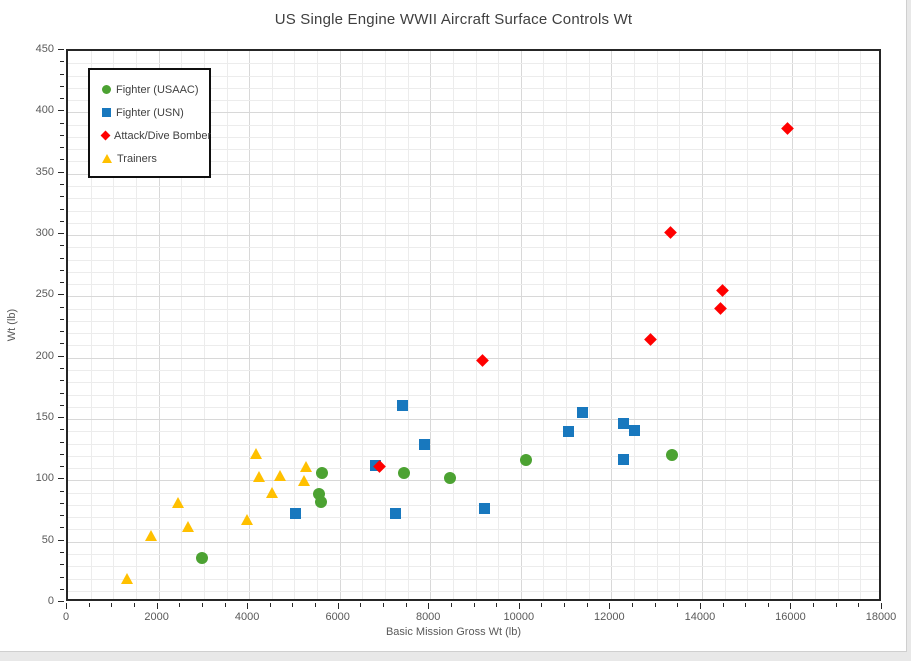 The width and height of the screenshot is (911, 661). Describe the element at coordinates (44, 233) in the screenshot. I see `y-axis-tick-label: 300` at that location.